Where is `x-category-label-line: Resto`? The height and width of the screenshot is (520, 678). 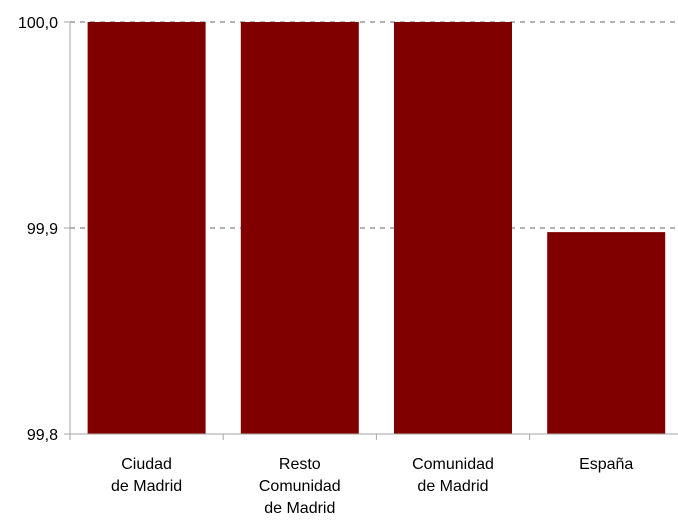 x-category-label-line: Resto is located at coordinates (300, 464).